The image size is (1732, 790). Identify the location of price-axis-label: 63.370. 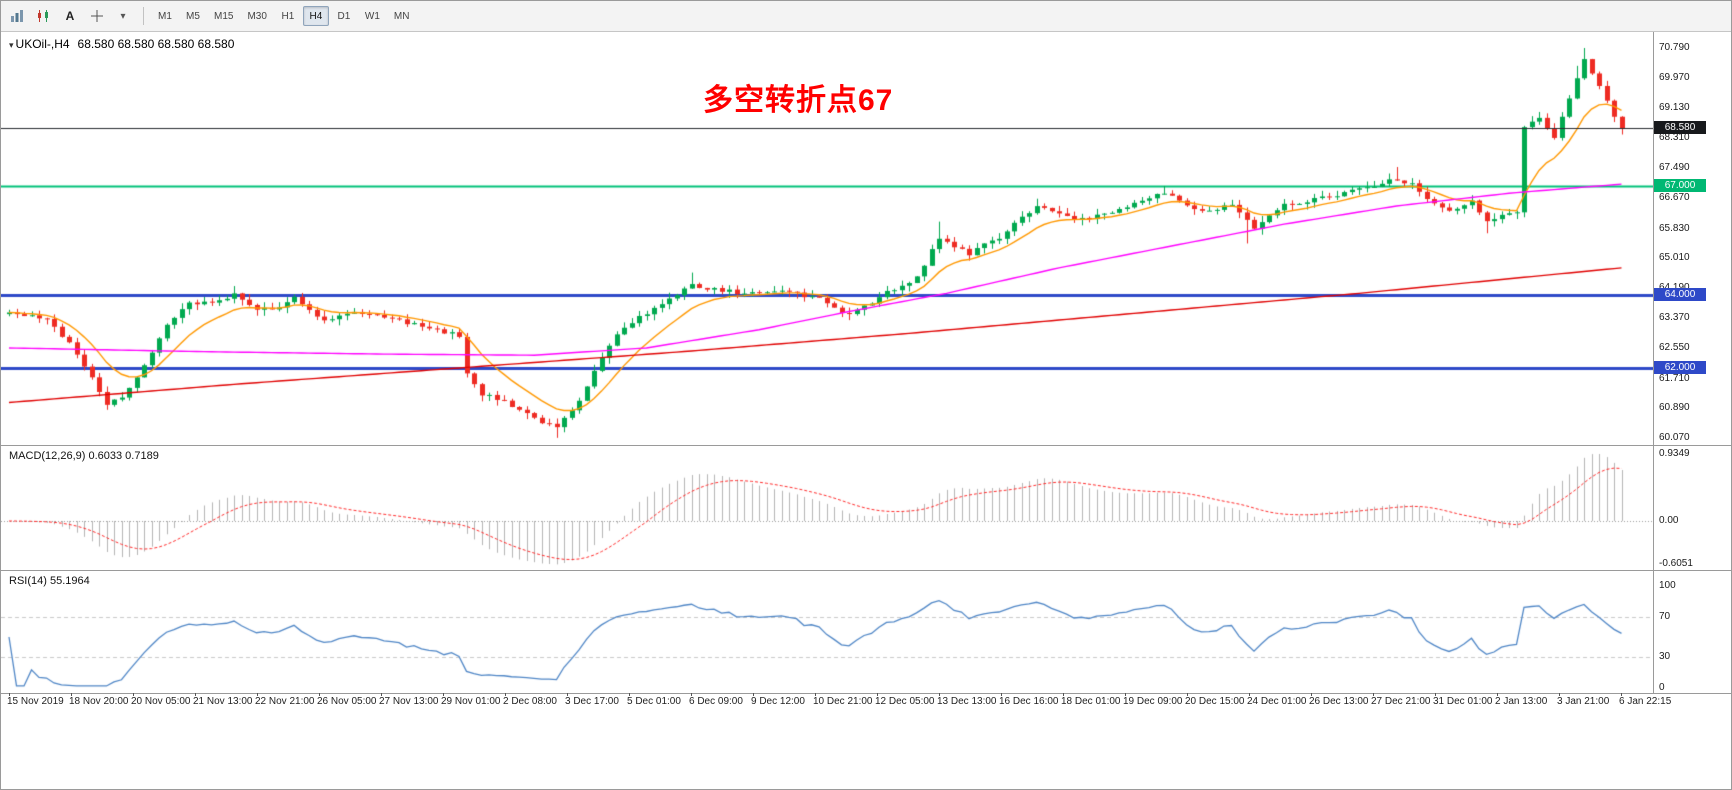
(1674, 318).